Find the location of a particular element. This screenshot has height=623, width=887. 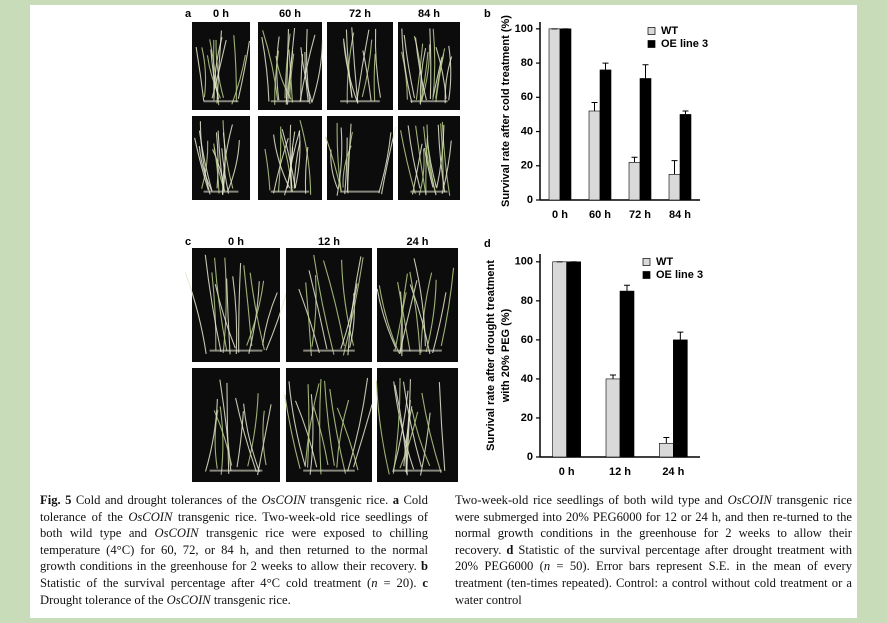

x-tick-label: 60 h is located at coordinates (600, 215).